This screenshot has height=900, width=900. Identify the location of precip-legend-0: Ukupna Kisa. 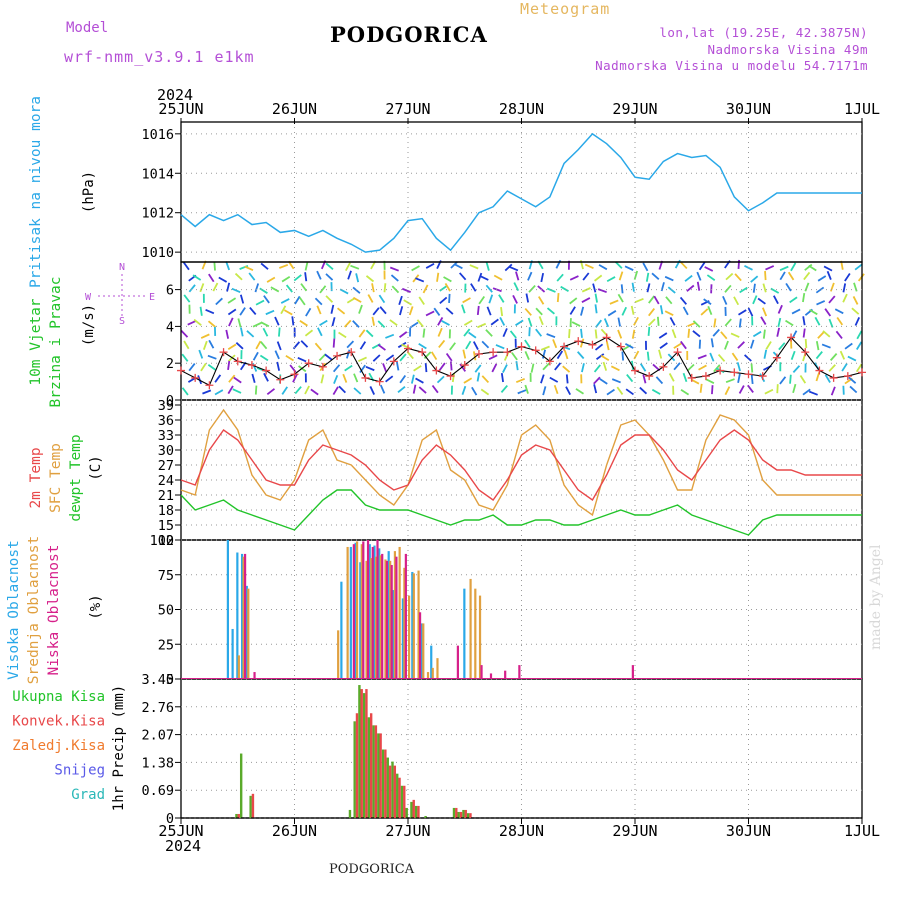
(58, 697).